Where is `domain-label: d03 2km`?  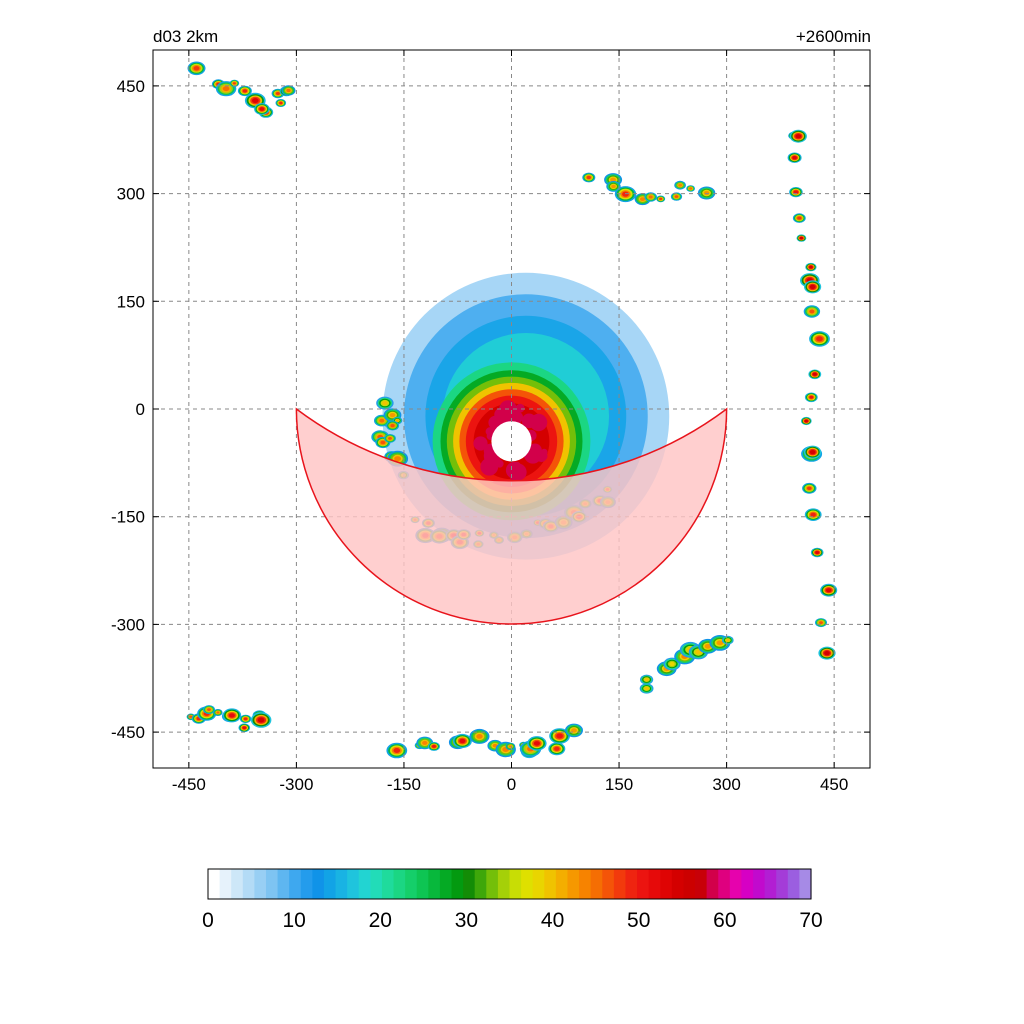 domain-label: d03 2km is located at coordinates (186, 36).